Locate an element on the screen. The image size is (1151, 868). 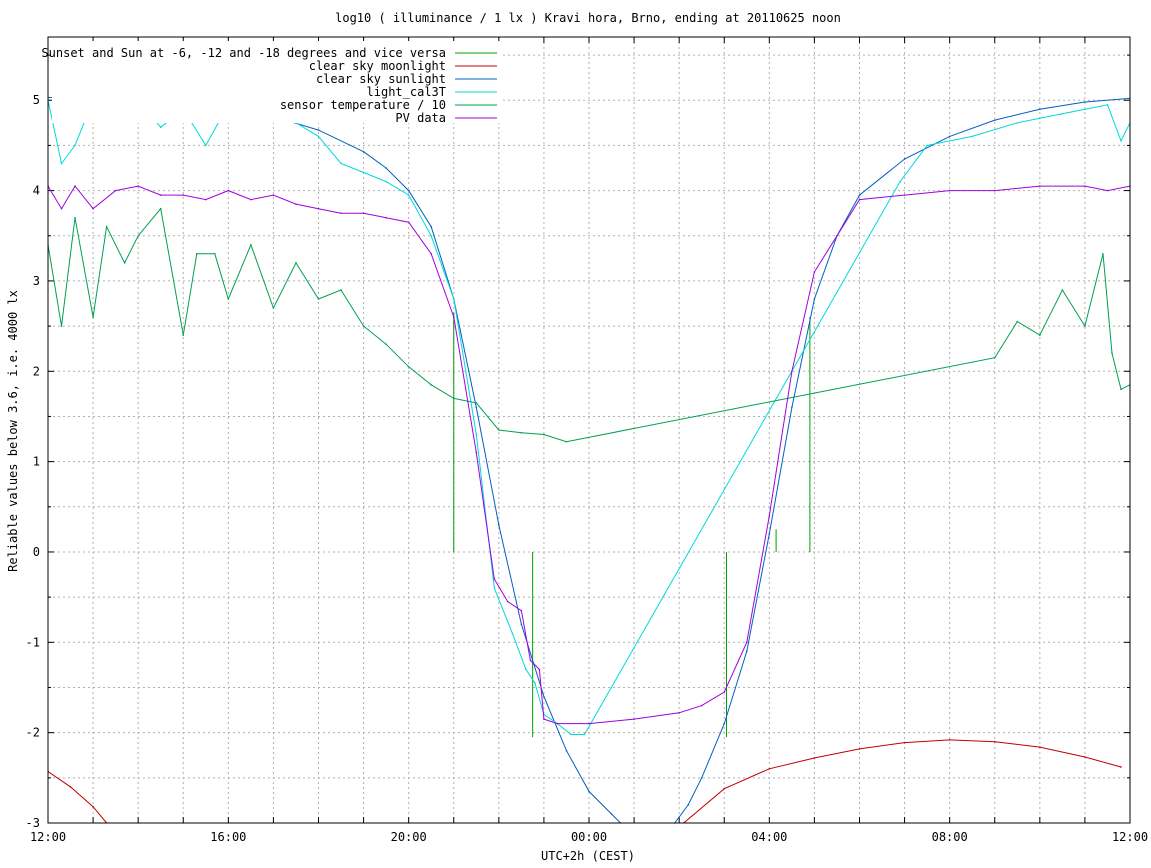
y-tick-label: 0 is located at coordinates (36, 552).